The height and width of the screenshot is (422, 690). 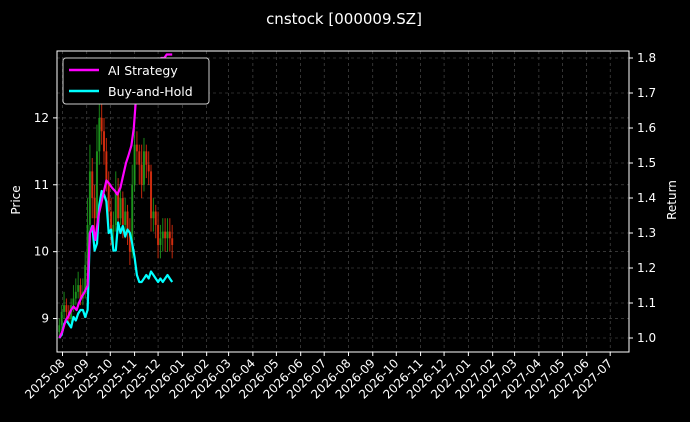 What do you see at coordinates (41, 252) in the screenshot?
I see `y-tick-label-left: 10` at bounding box center [41, 252].